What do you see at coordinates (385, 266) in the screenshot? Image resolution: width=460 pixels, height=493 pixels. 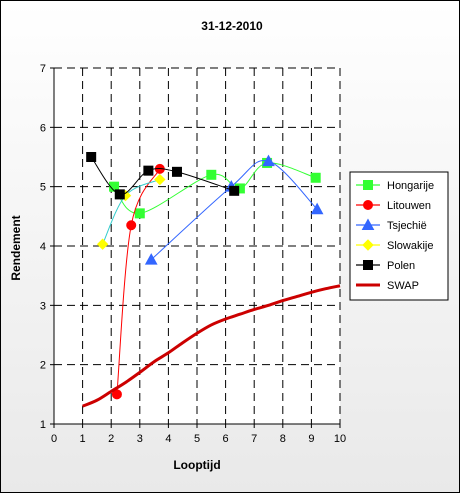 I see `legend-entry: Polen` at bounding box center [385, 266].